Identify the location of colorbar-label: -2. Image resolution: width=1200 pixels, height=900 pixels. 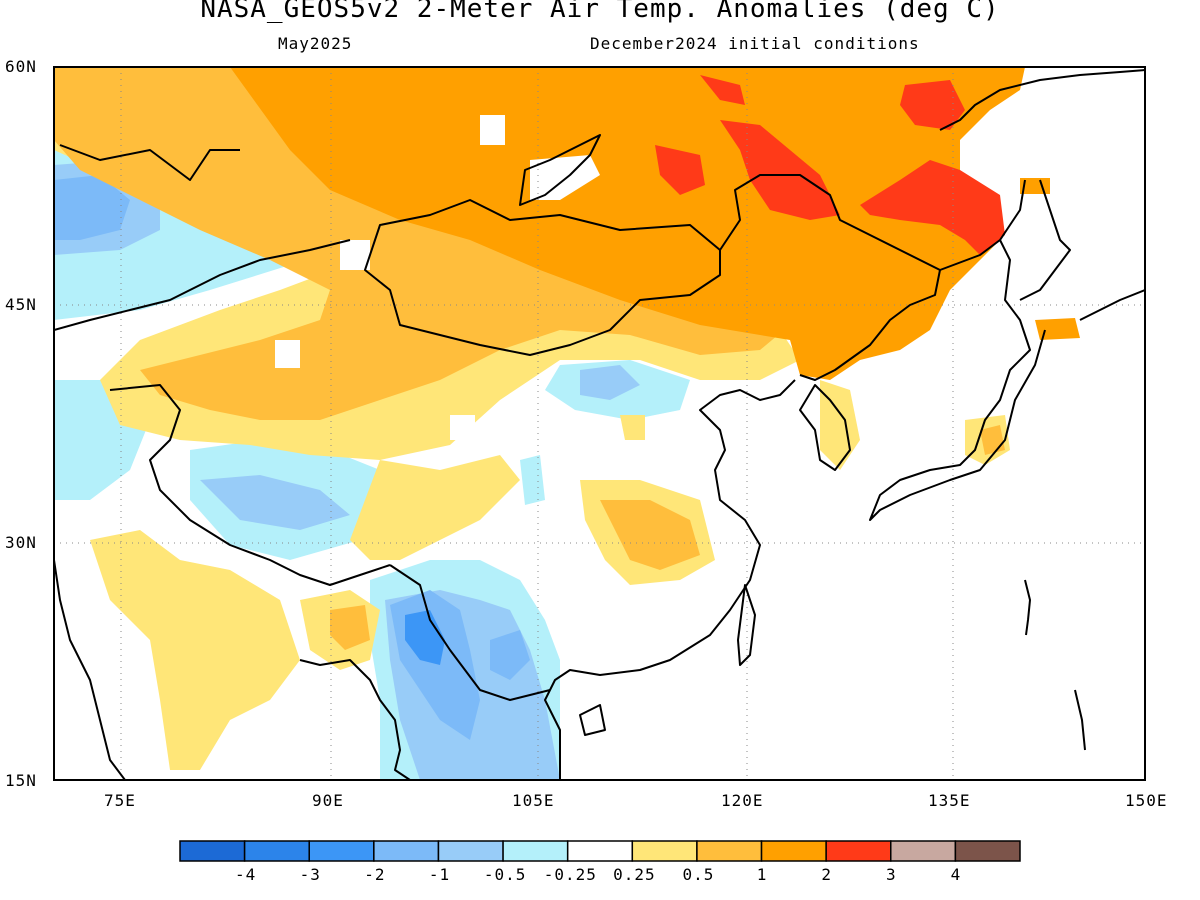
(375, 874).